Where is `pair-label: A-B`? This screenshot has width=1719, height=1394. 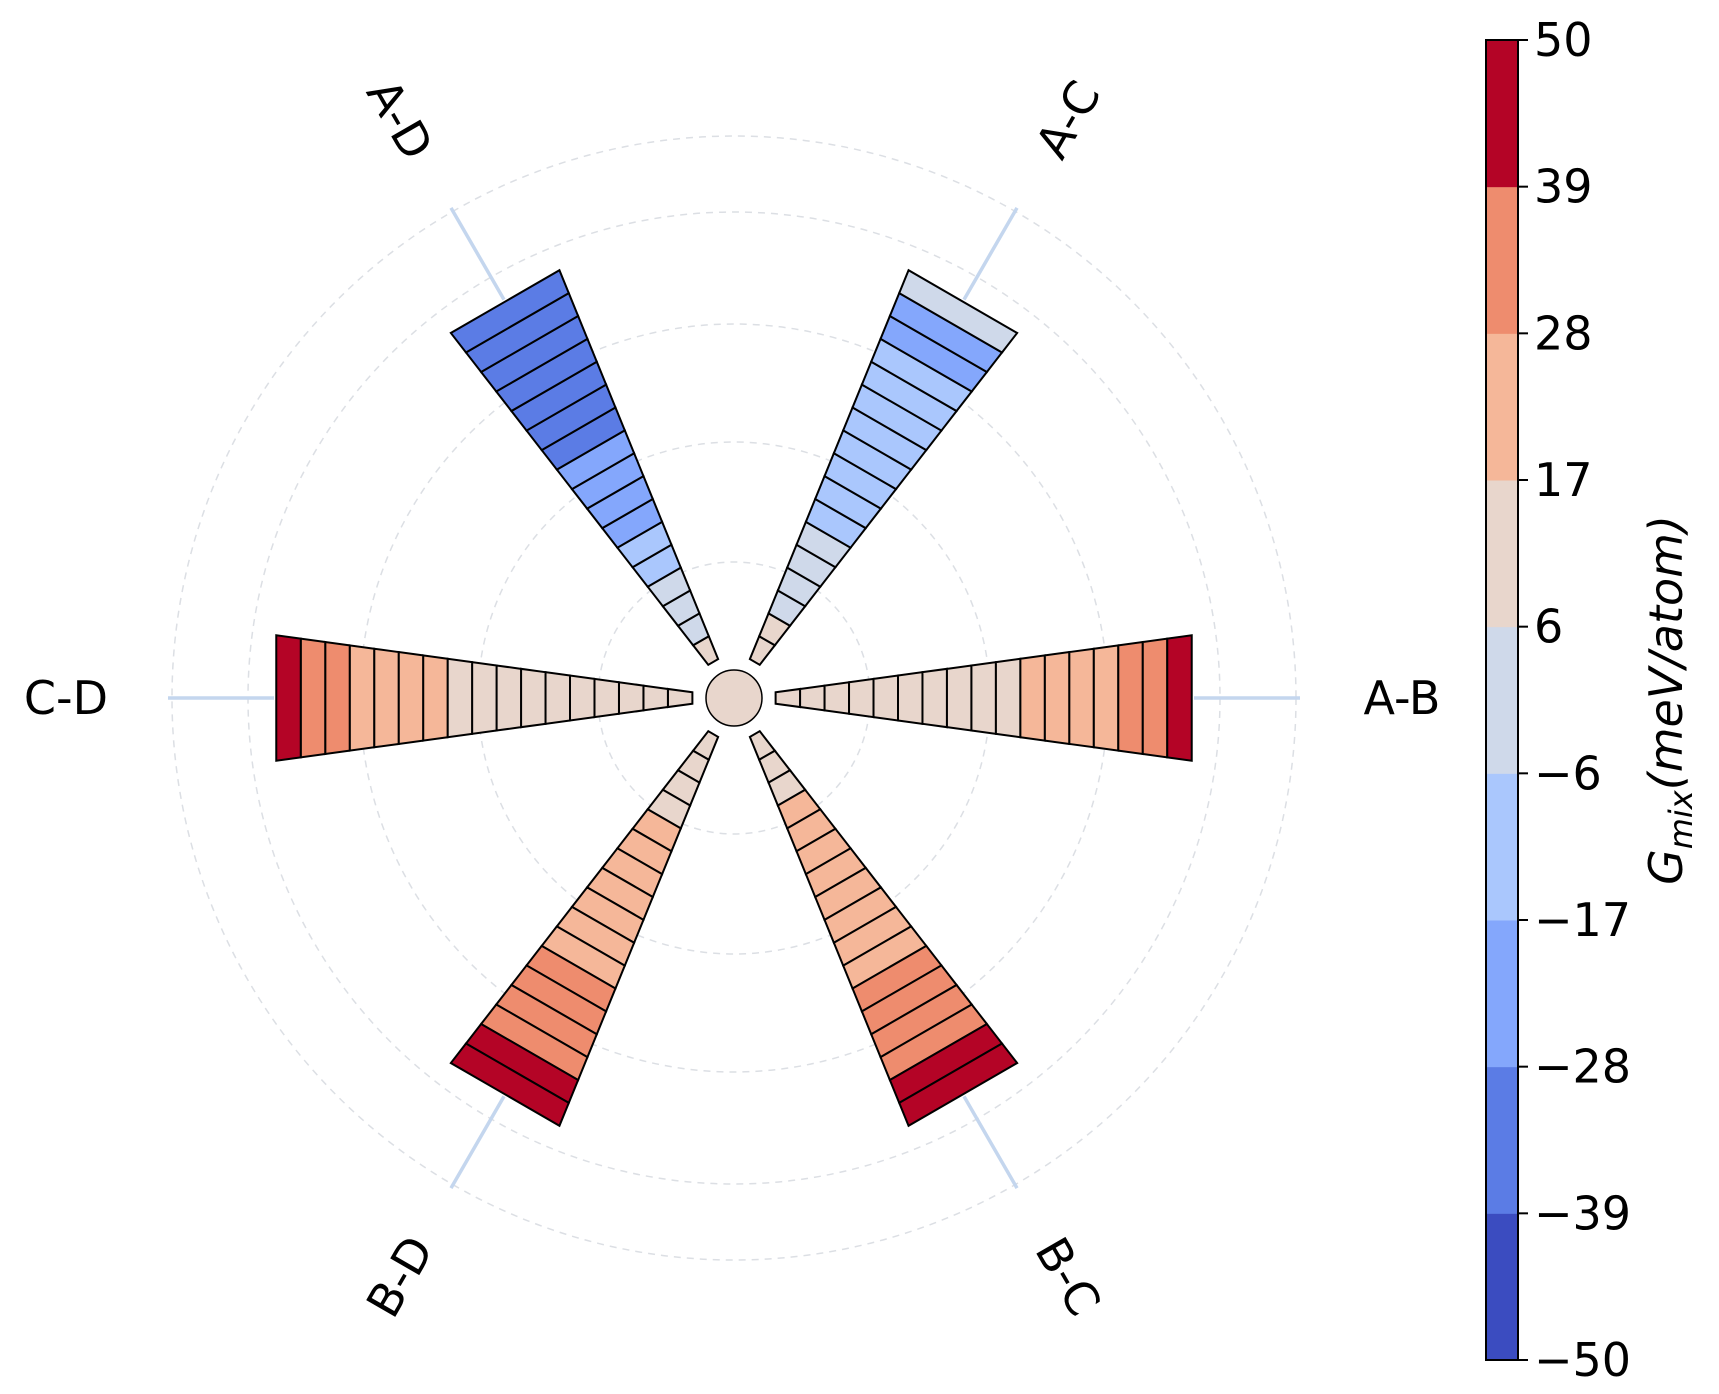
pair-label: A-B is located at coordinates (1402, 698).